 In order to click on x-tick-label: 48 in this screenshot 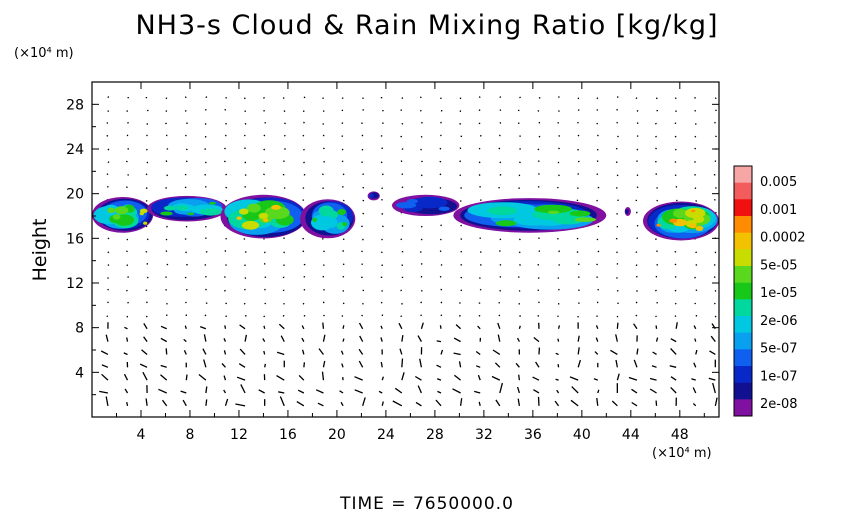, I will do `click(680, 435)`.